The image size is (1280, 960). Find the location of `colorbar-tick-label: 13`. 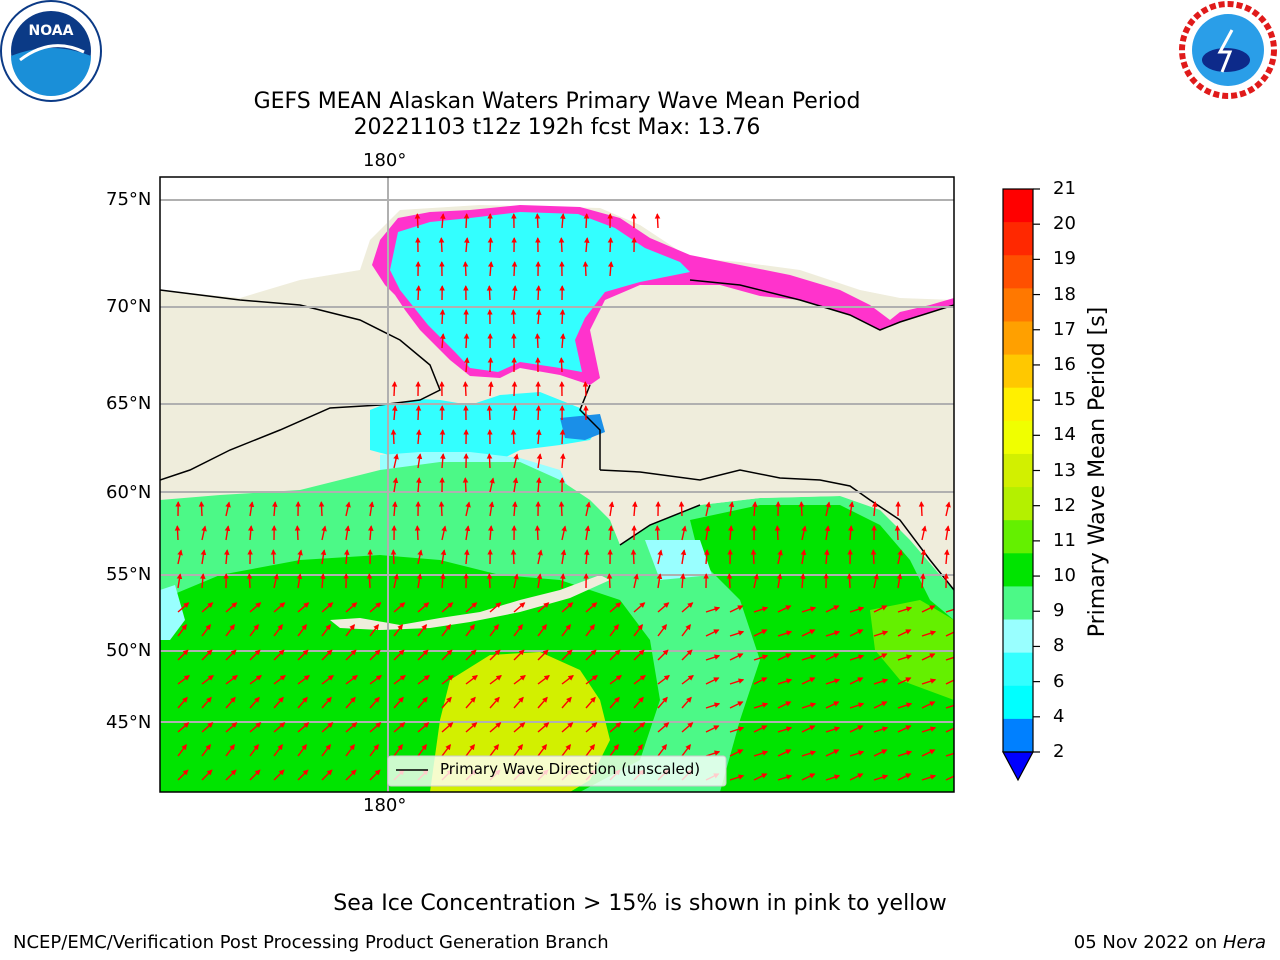

colorbar-tick-label: 13 is located at coordinates (1064, 470).